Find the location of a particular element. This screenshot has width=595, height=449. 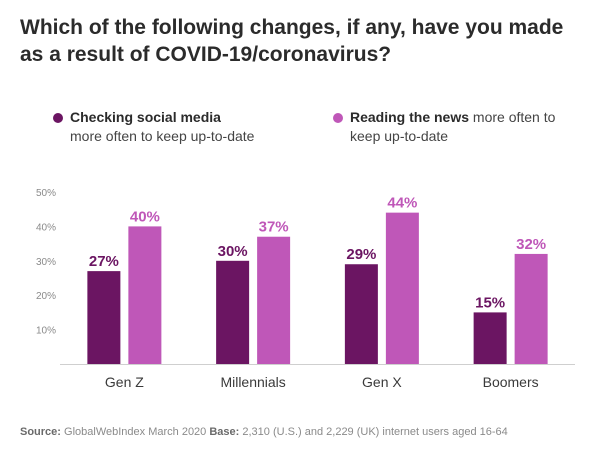

data-label: 15% is located at coordinates (490, 302).